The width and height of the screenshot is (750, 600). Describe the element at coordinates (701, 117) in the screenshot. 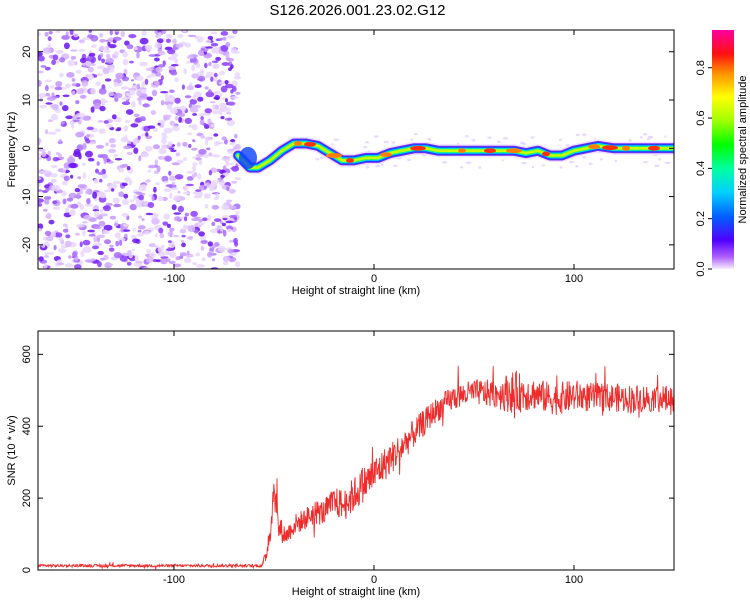

I see `colorbar-tick-label: 0.6` at that location.